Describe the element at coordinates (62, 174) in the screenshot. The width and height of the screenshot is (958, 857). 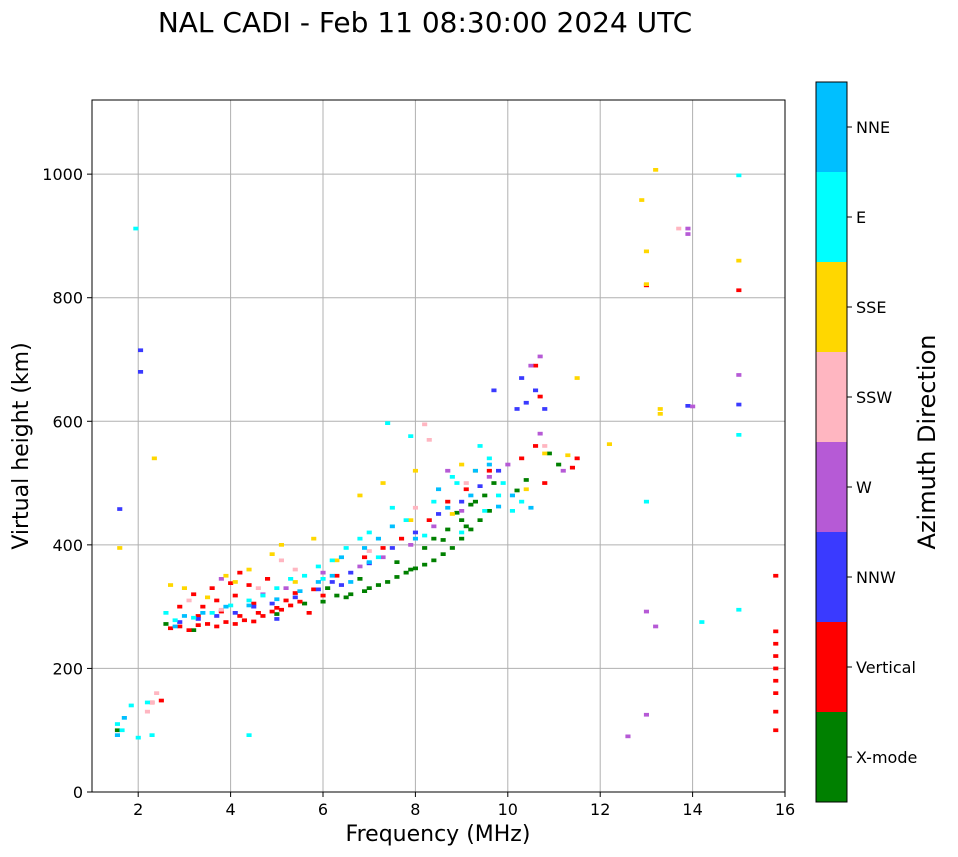
I see `y-tick-label: 1000` at that location.